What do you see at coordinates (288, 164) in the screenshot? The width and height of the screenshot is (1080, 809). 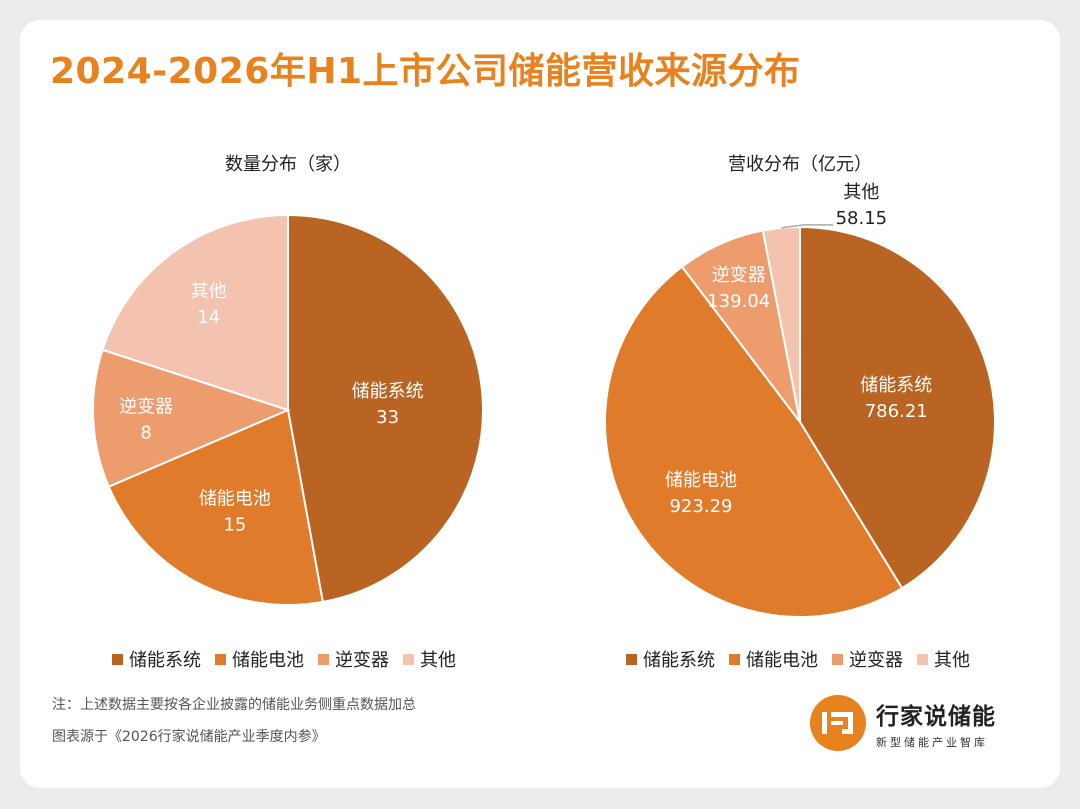 I see `count-chart-title: 数量分布（家）` at bounding box center [288, 164].